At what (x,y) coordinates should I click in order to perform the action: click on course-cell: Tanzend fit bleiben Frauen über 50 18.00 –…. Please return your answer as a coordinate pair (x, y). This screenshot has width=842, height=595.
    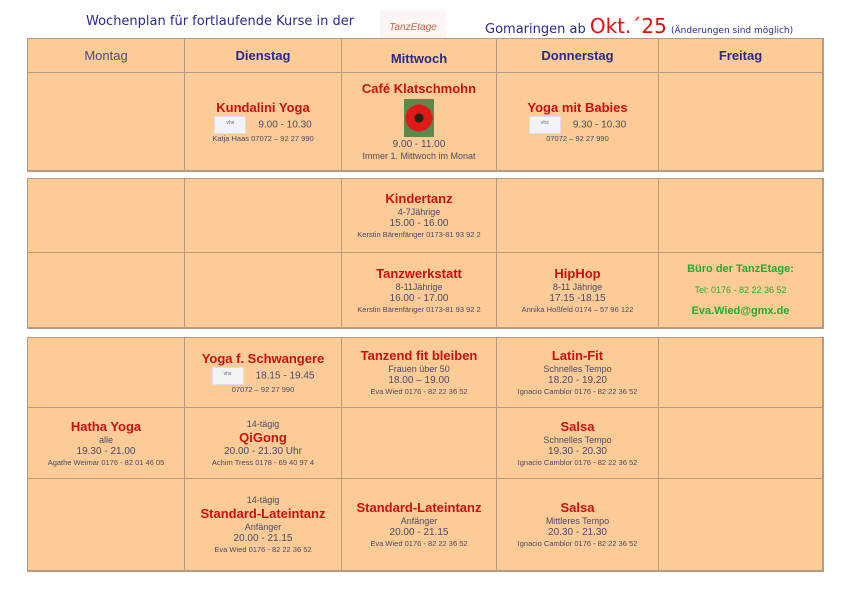
    Looking at the image, I should click on (419, 373).